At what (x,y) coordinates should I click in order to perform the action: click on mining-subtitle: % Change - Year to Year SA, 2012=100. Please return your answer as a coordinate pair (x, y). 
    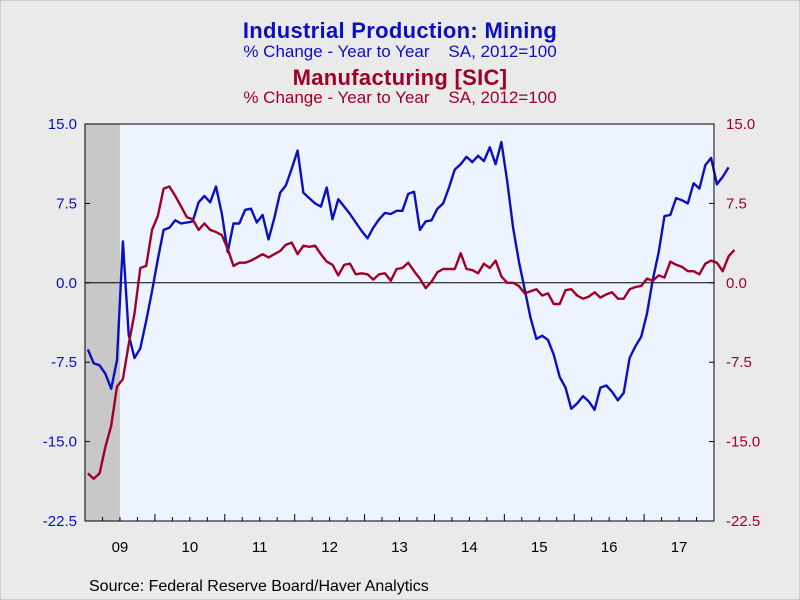
    Looking at the image, I should click on (400, 51).